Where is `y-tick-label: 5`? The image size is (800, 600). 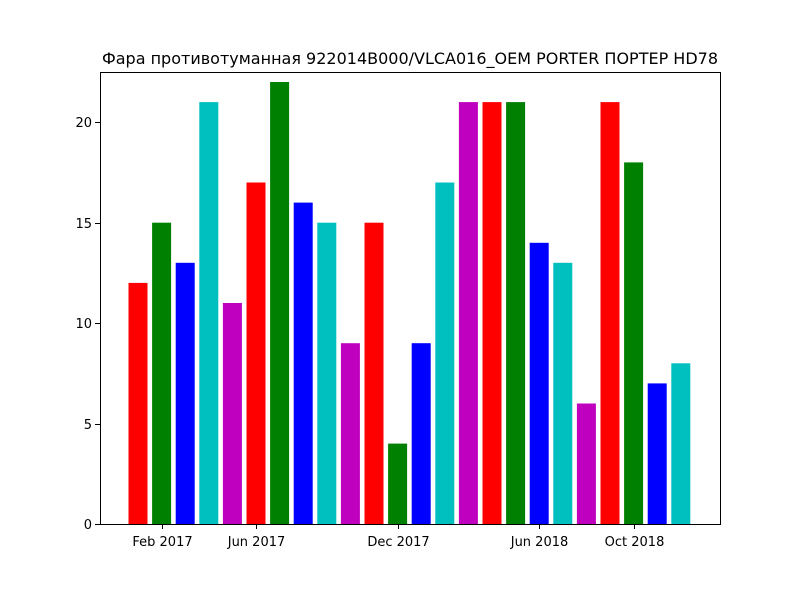 y-tick-label: 5 is located at coordinates (88, 425).